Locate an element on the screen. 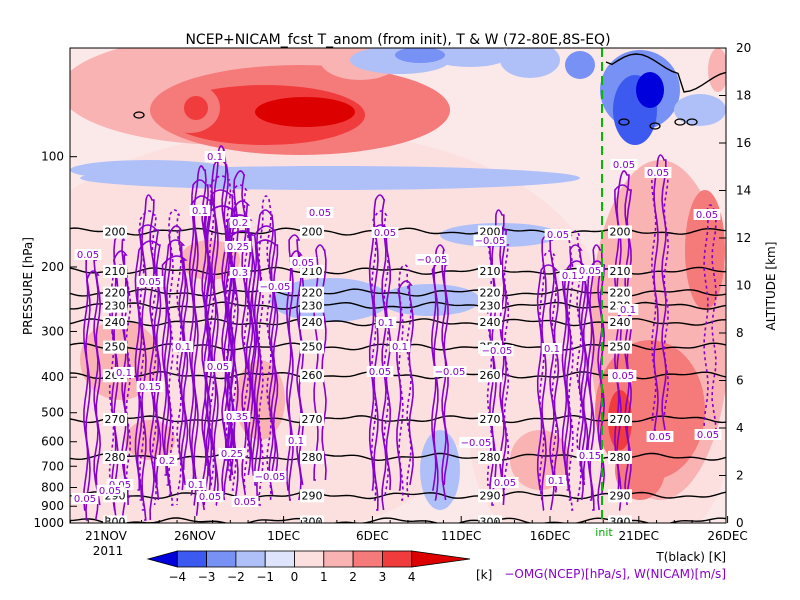 This screenshot has height=600, width=800. y-left-tick-label: 800 is located at coordinates (52, 488).